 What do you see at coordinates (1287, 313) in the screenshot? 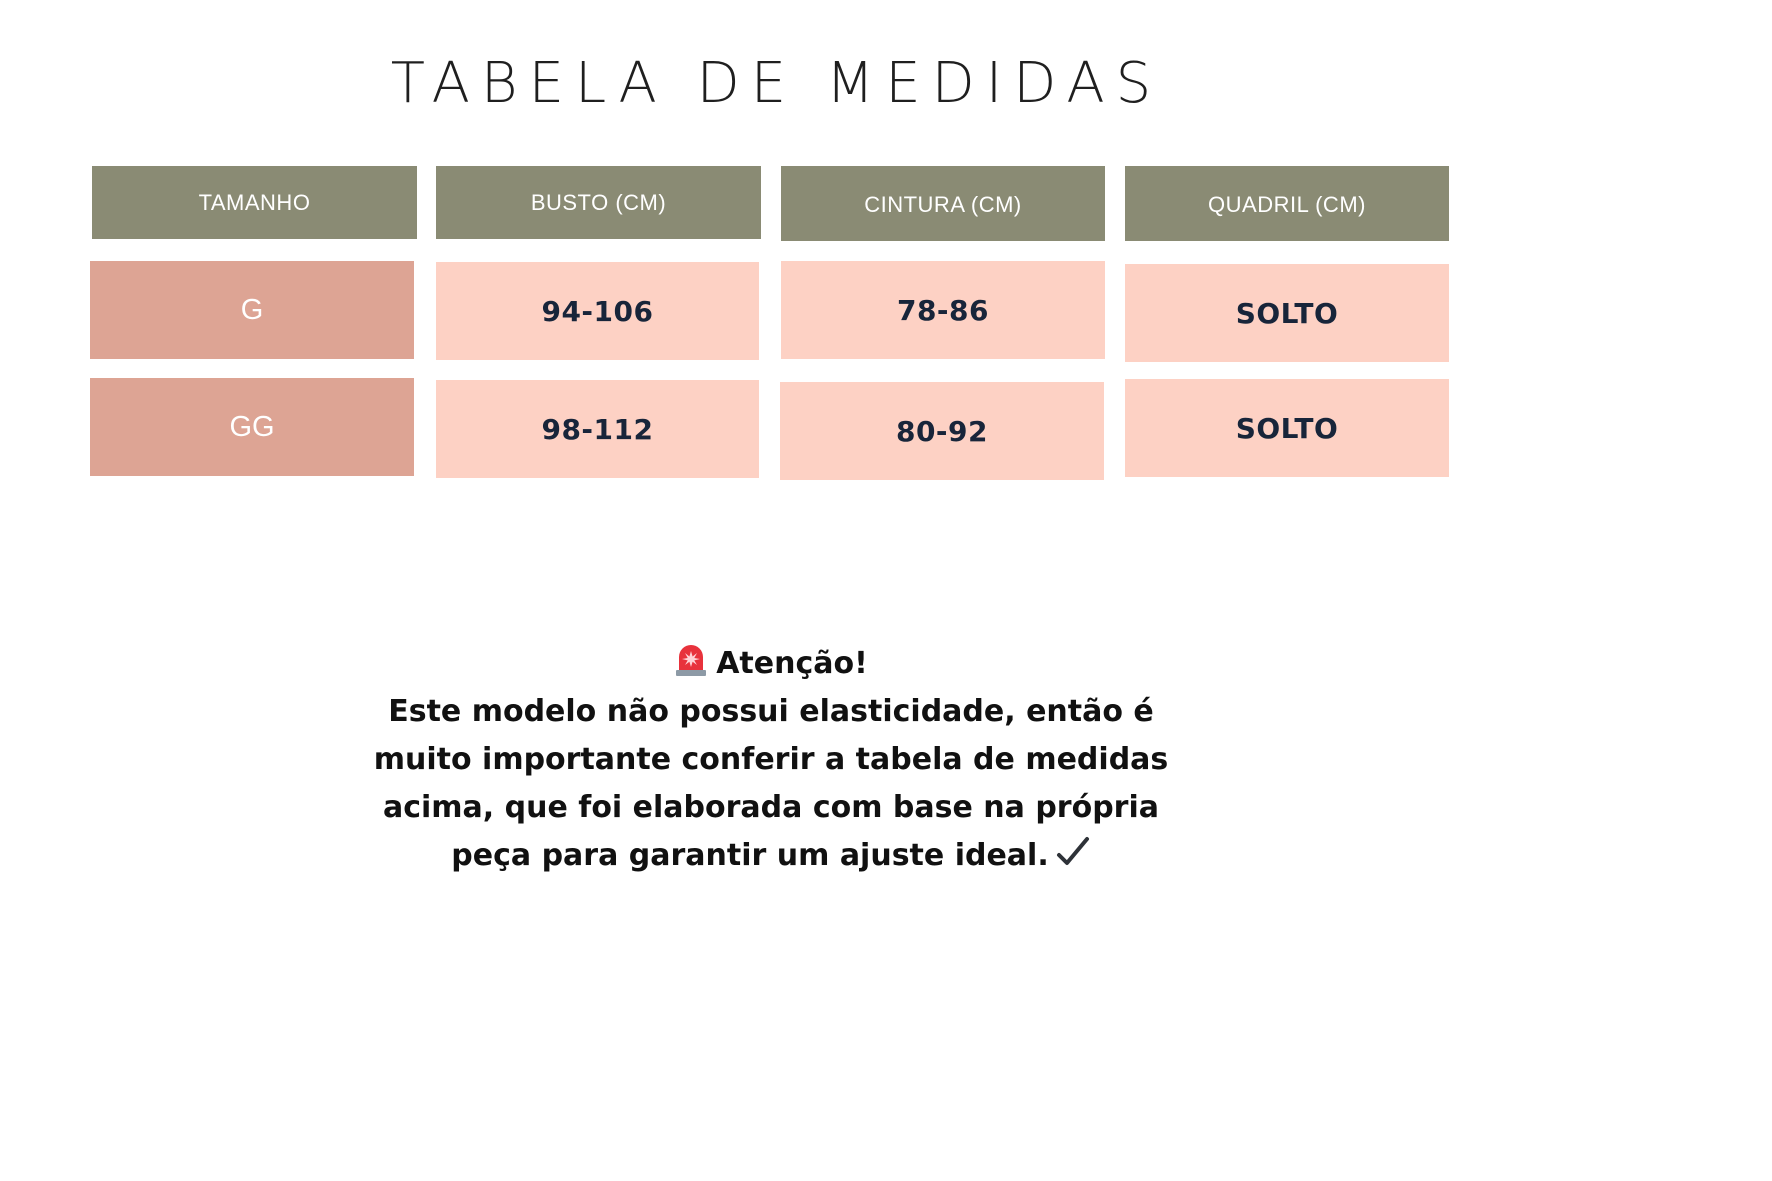
I see `table-cell-quadril-g: SOLTO` at bounding box center [1287, 313].